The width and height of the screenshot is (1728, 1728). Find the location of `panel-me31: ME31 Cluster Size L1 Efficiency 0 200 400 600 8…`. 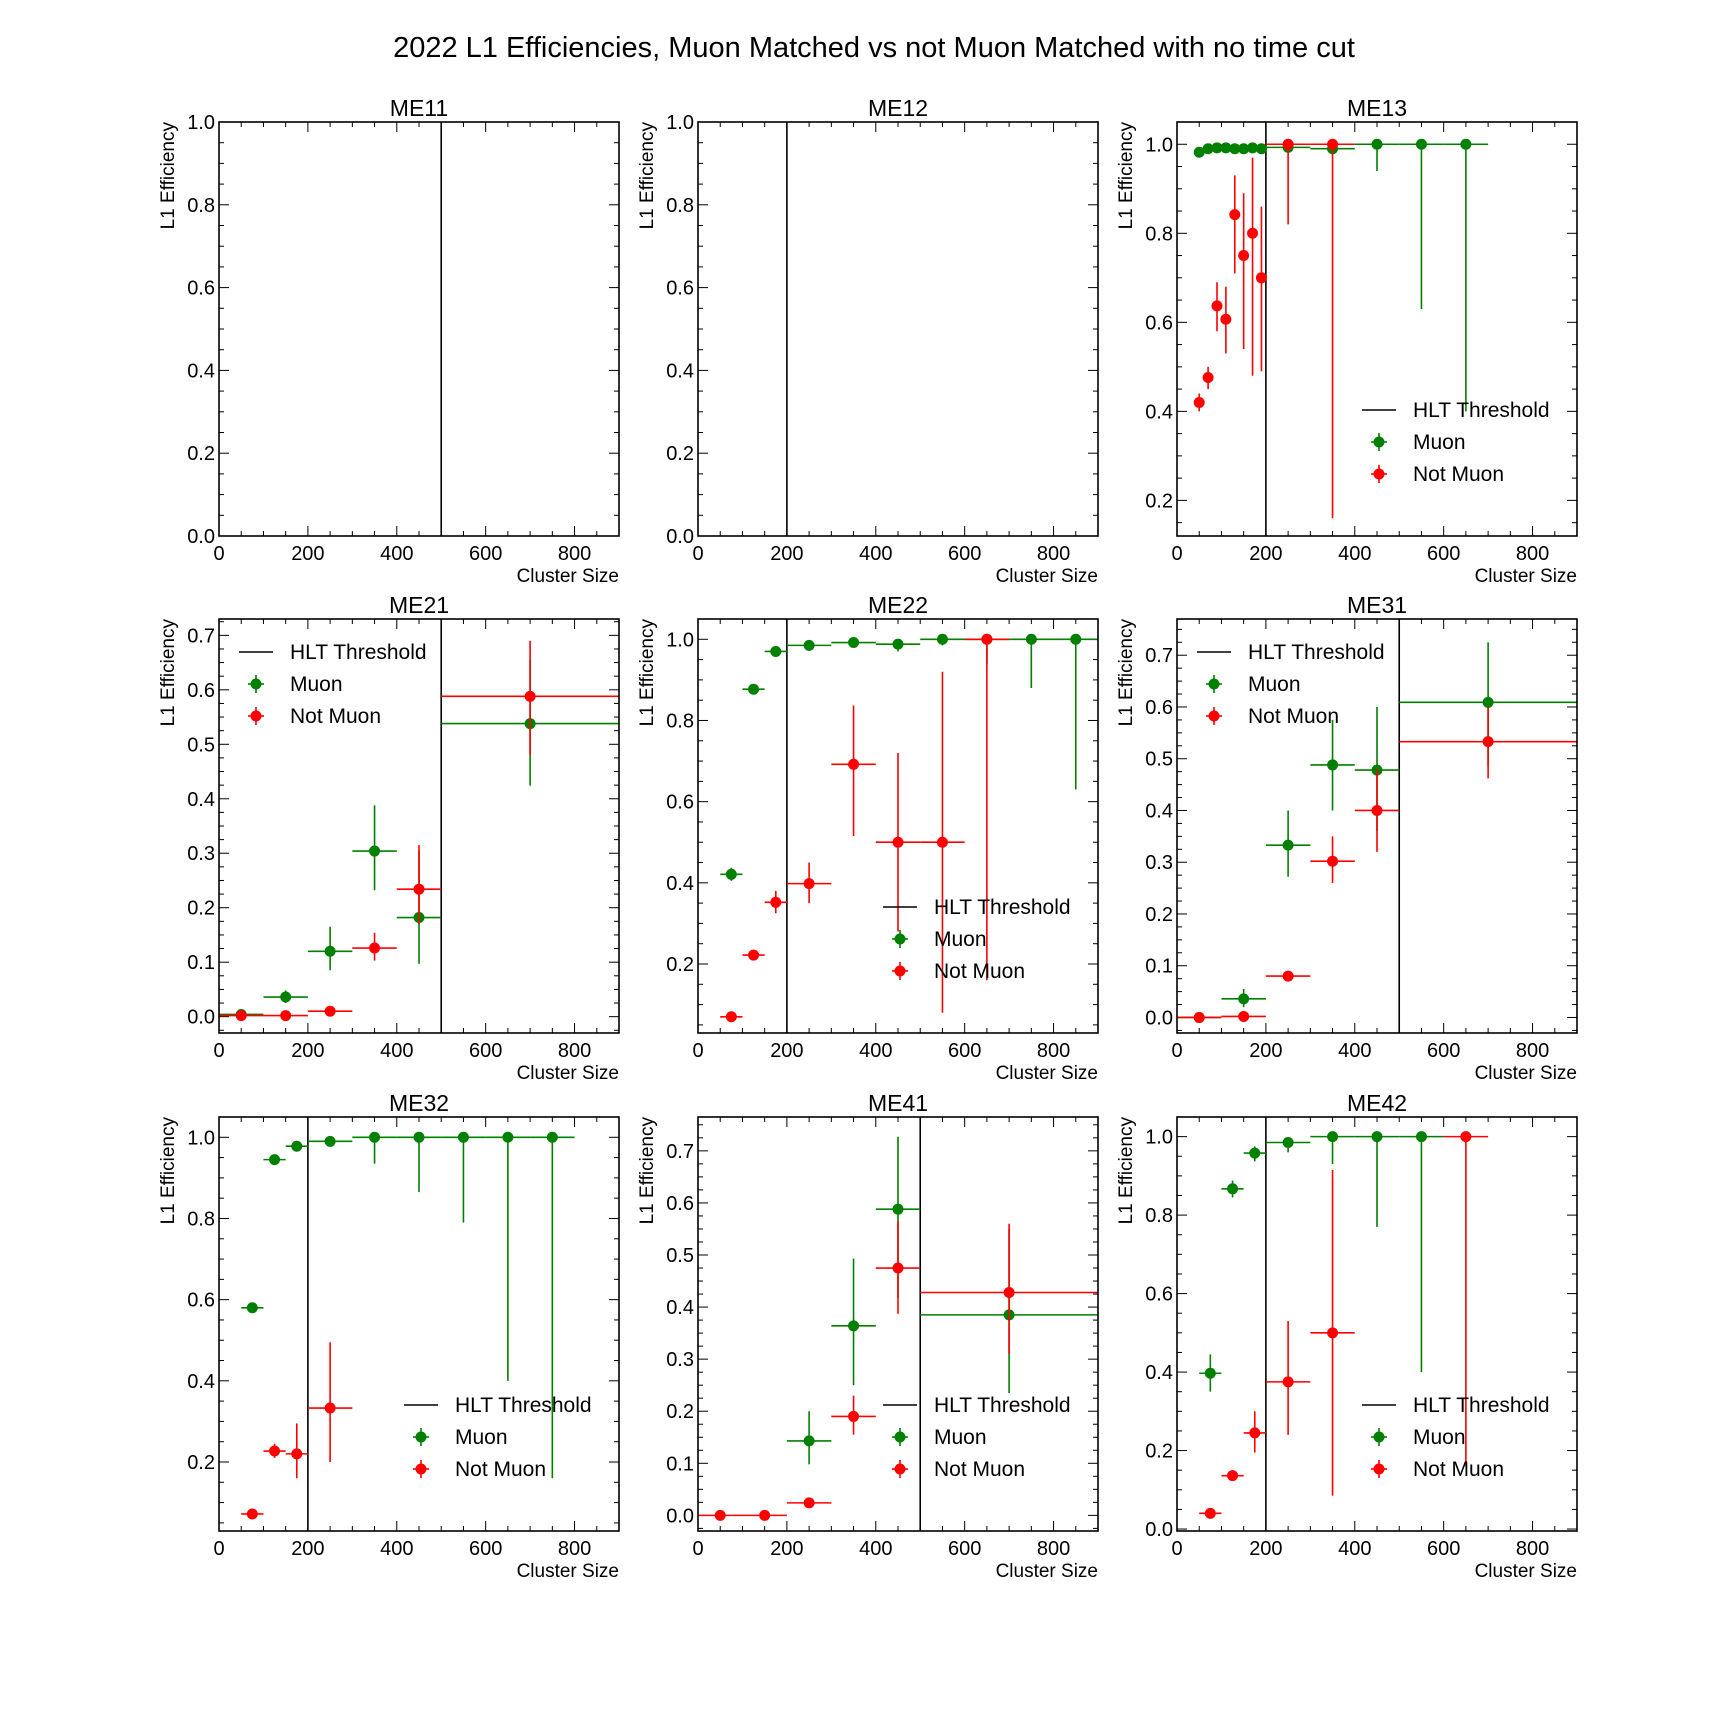

panel-me31: ME31 Cluster Size L1 Efficiency 0 200 400 600 8… is located at coordinates (1347, 838).